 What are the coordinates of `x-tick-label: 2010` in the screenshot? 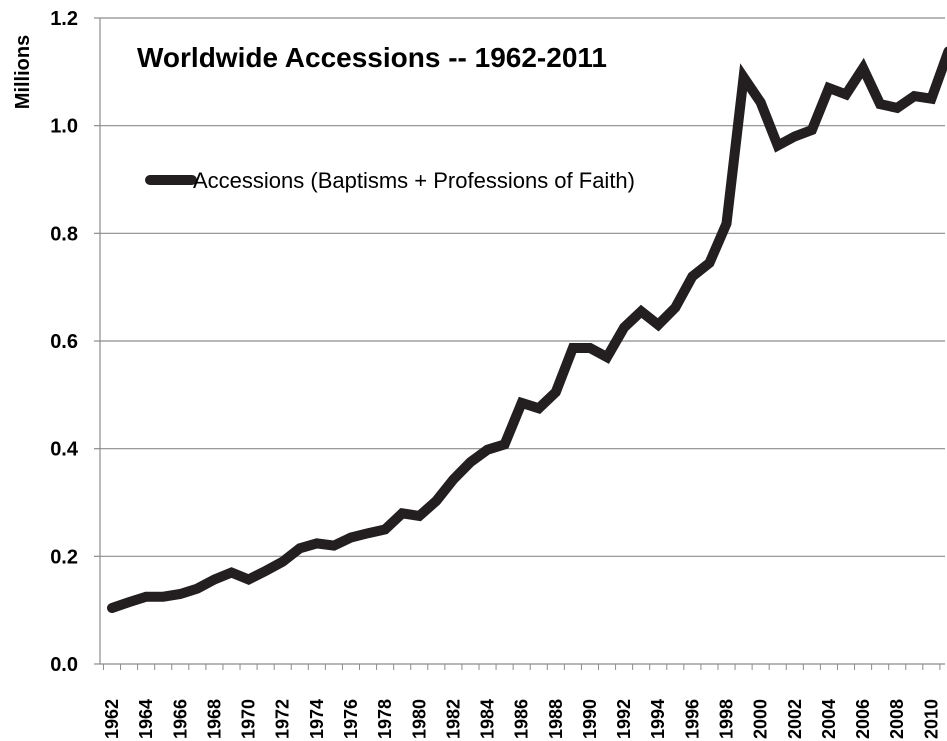 It's located at (931, 719).